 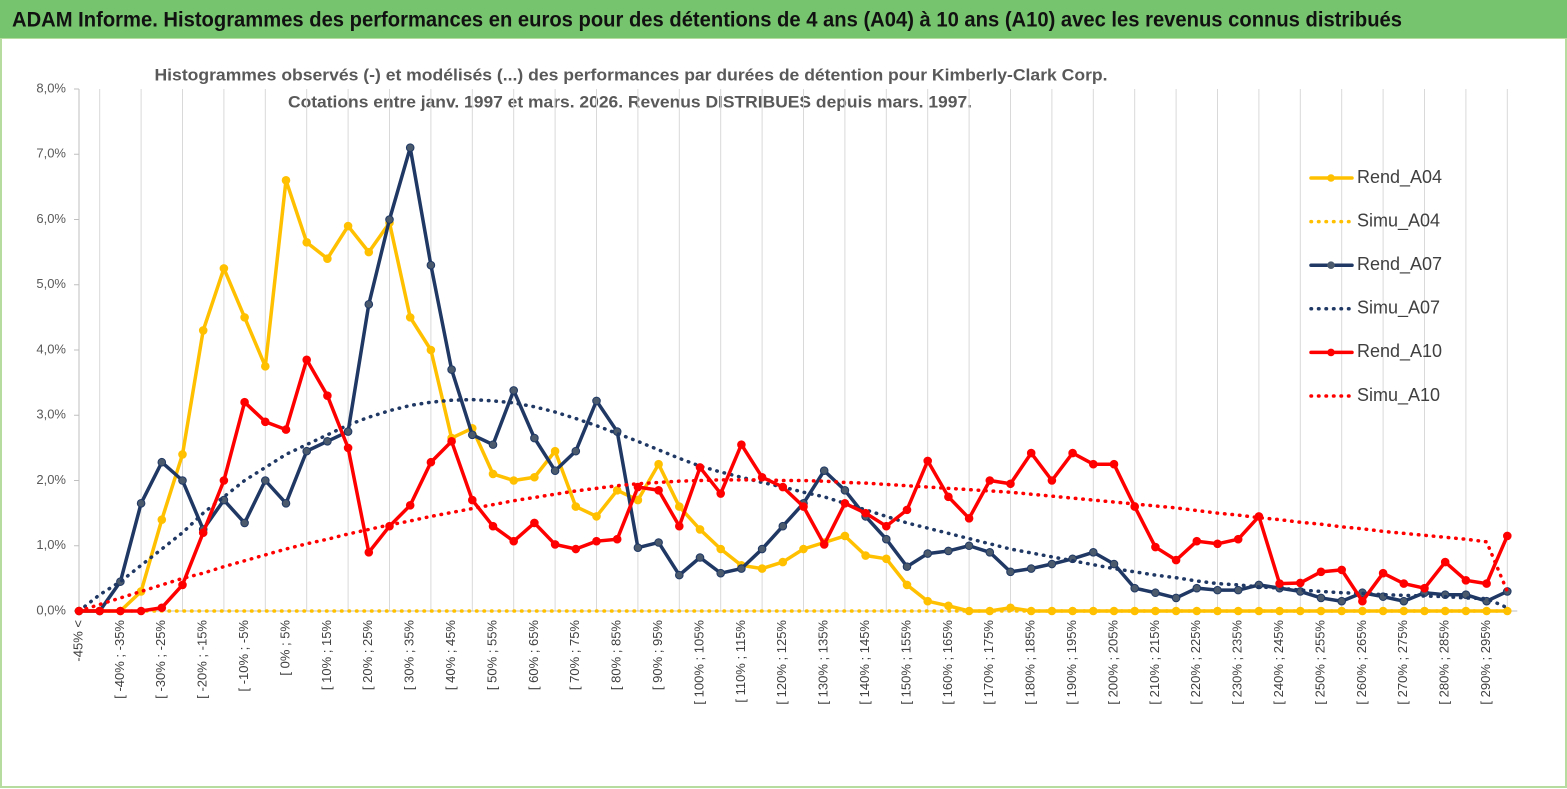 What do you see at coordinates (864, 662) in the screenshot?
I see `x-tick-label: [ 140% ; 145%` at bounding box center [864, 662].